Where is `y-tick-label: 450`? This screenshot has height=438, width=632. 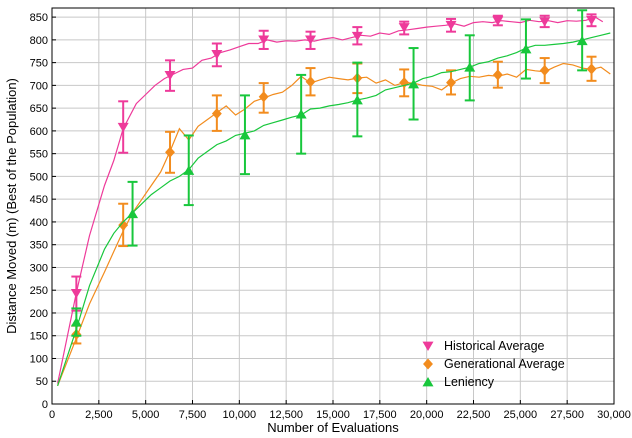
y-tick-label: 450 is located at coordinates (39, 200).